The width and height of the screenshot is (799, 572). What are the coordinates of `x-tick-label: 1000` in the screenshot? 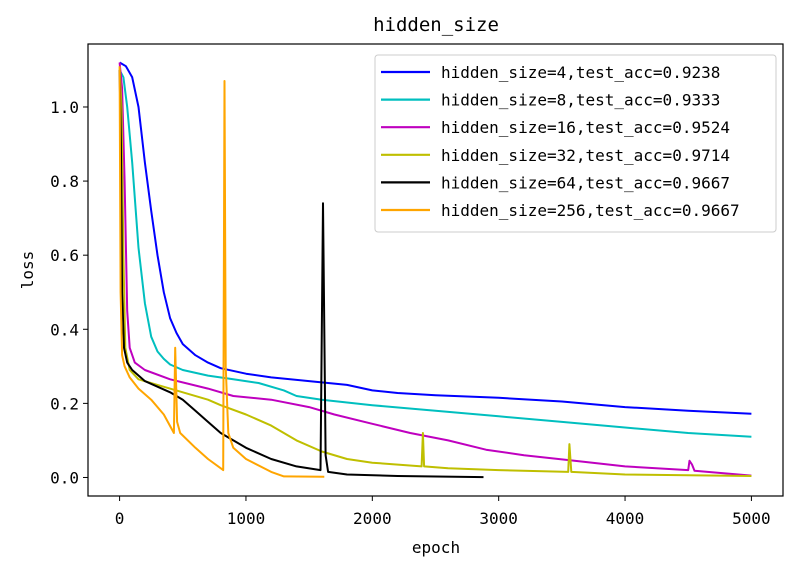 It's located at (246, 518).